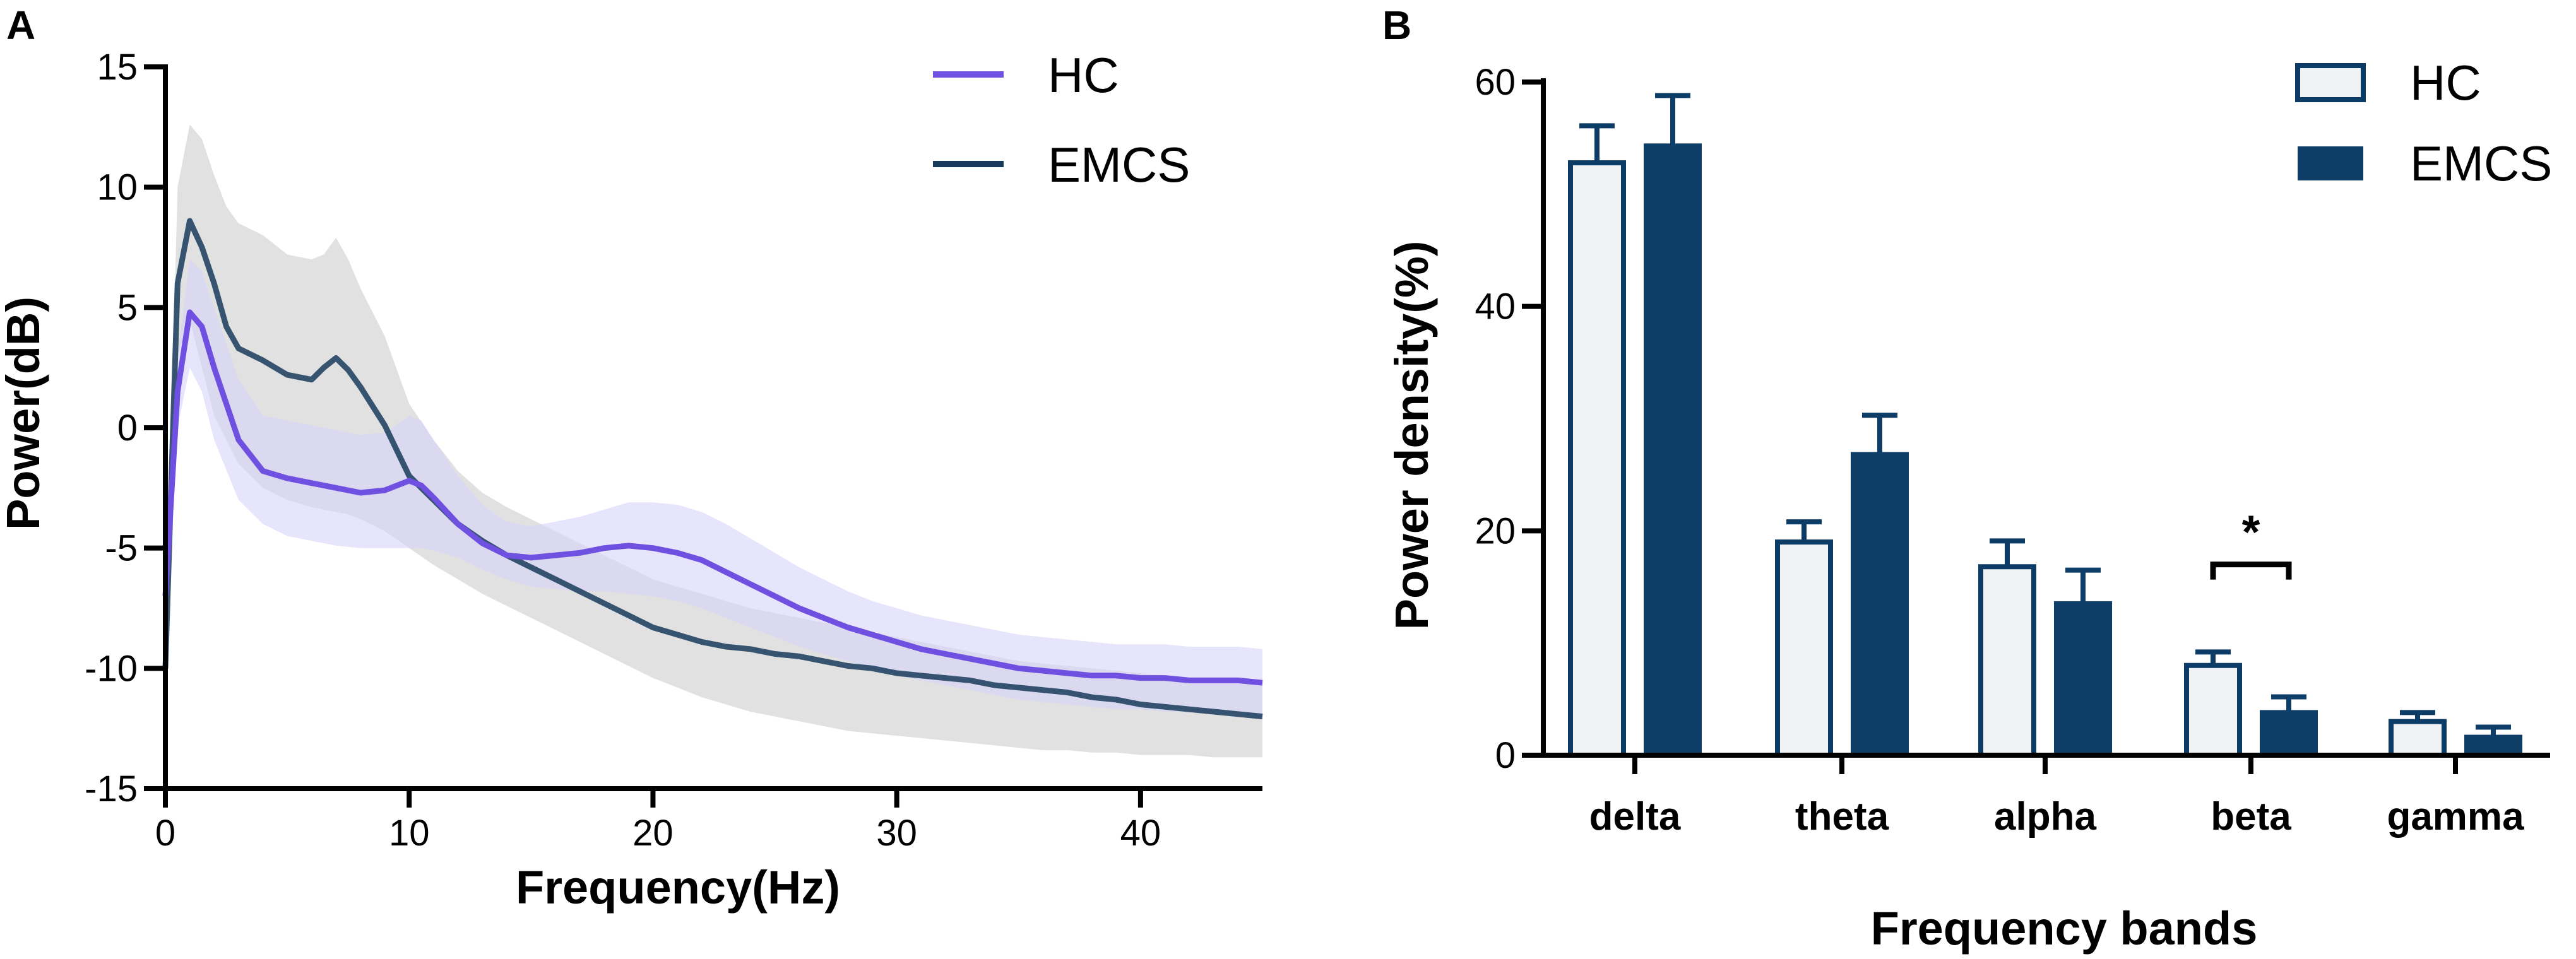  I want to click on bar-emcs-alpha, so click(2083, 680).